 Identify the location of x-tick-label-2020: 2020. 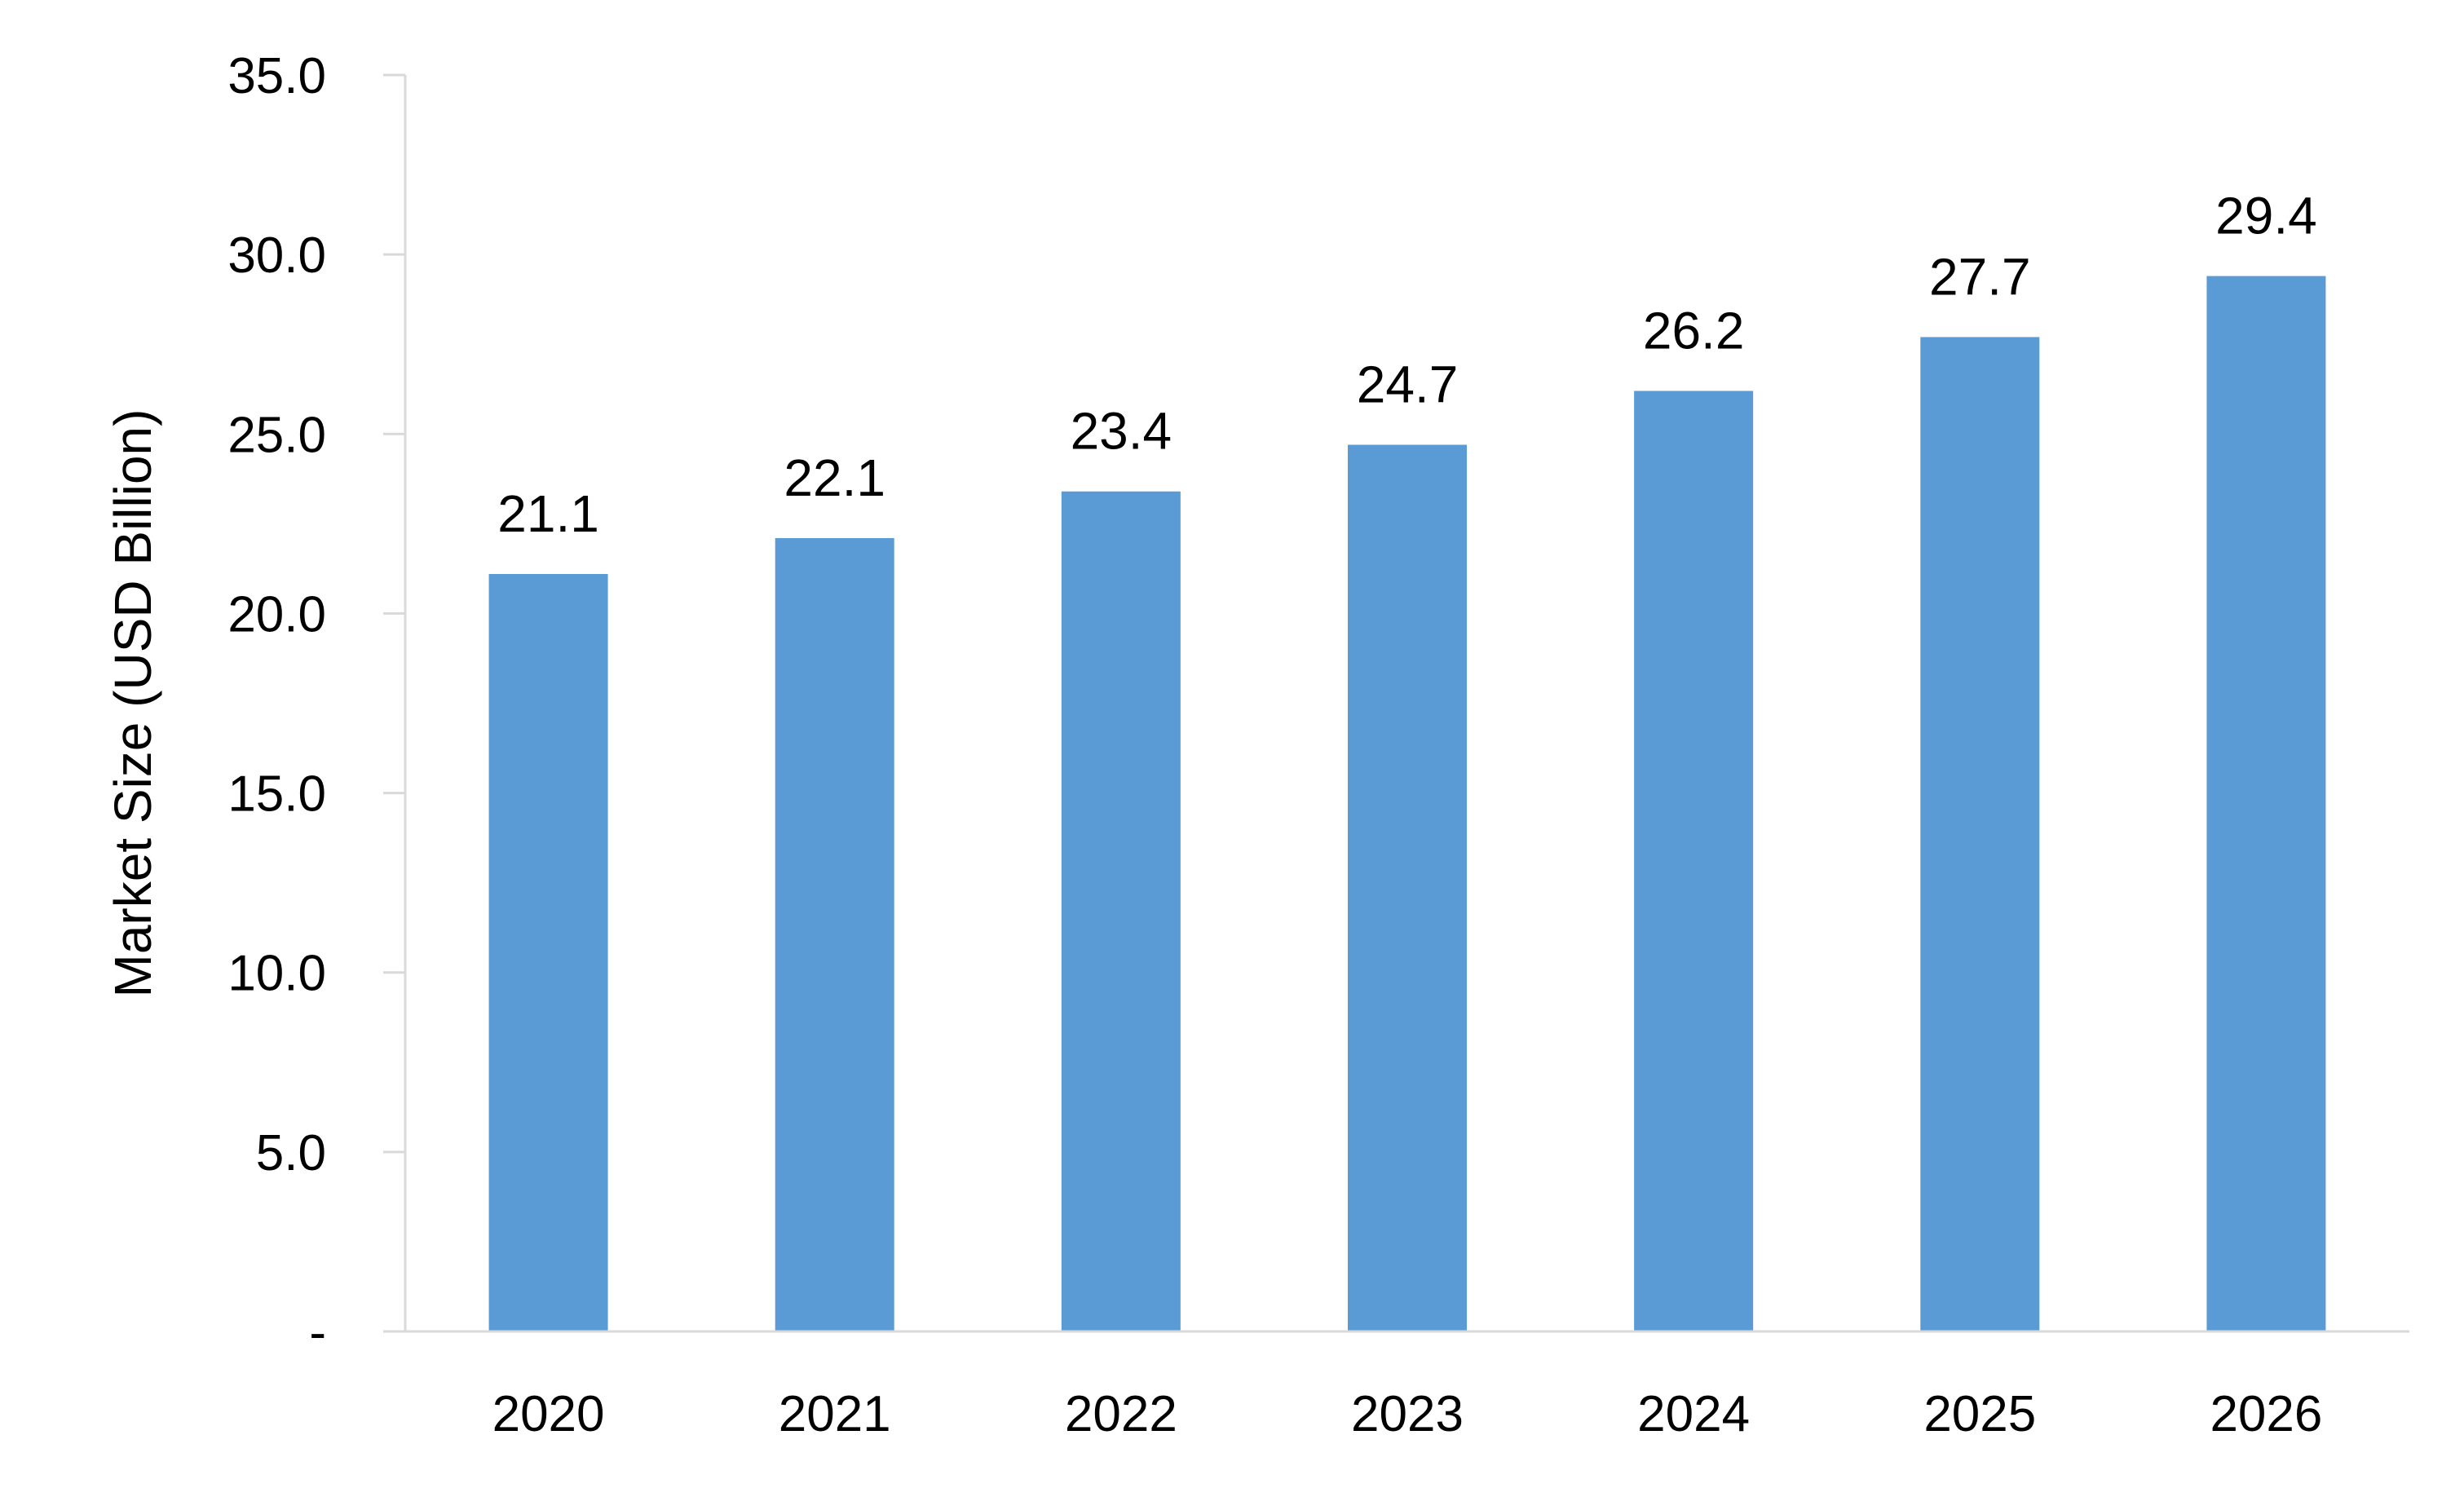
(548, 1414).